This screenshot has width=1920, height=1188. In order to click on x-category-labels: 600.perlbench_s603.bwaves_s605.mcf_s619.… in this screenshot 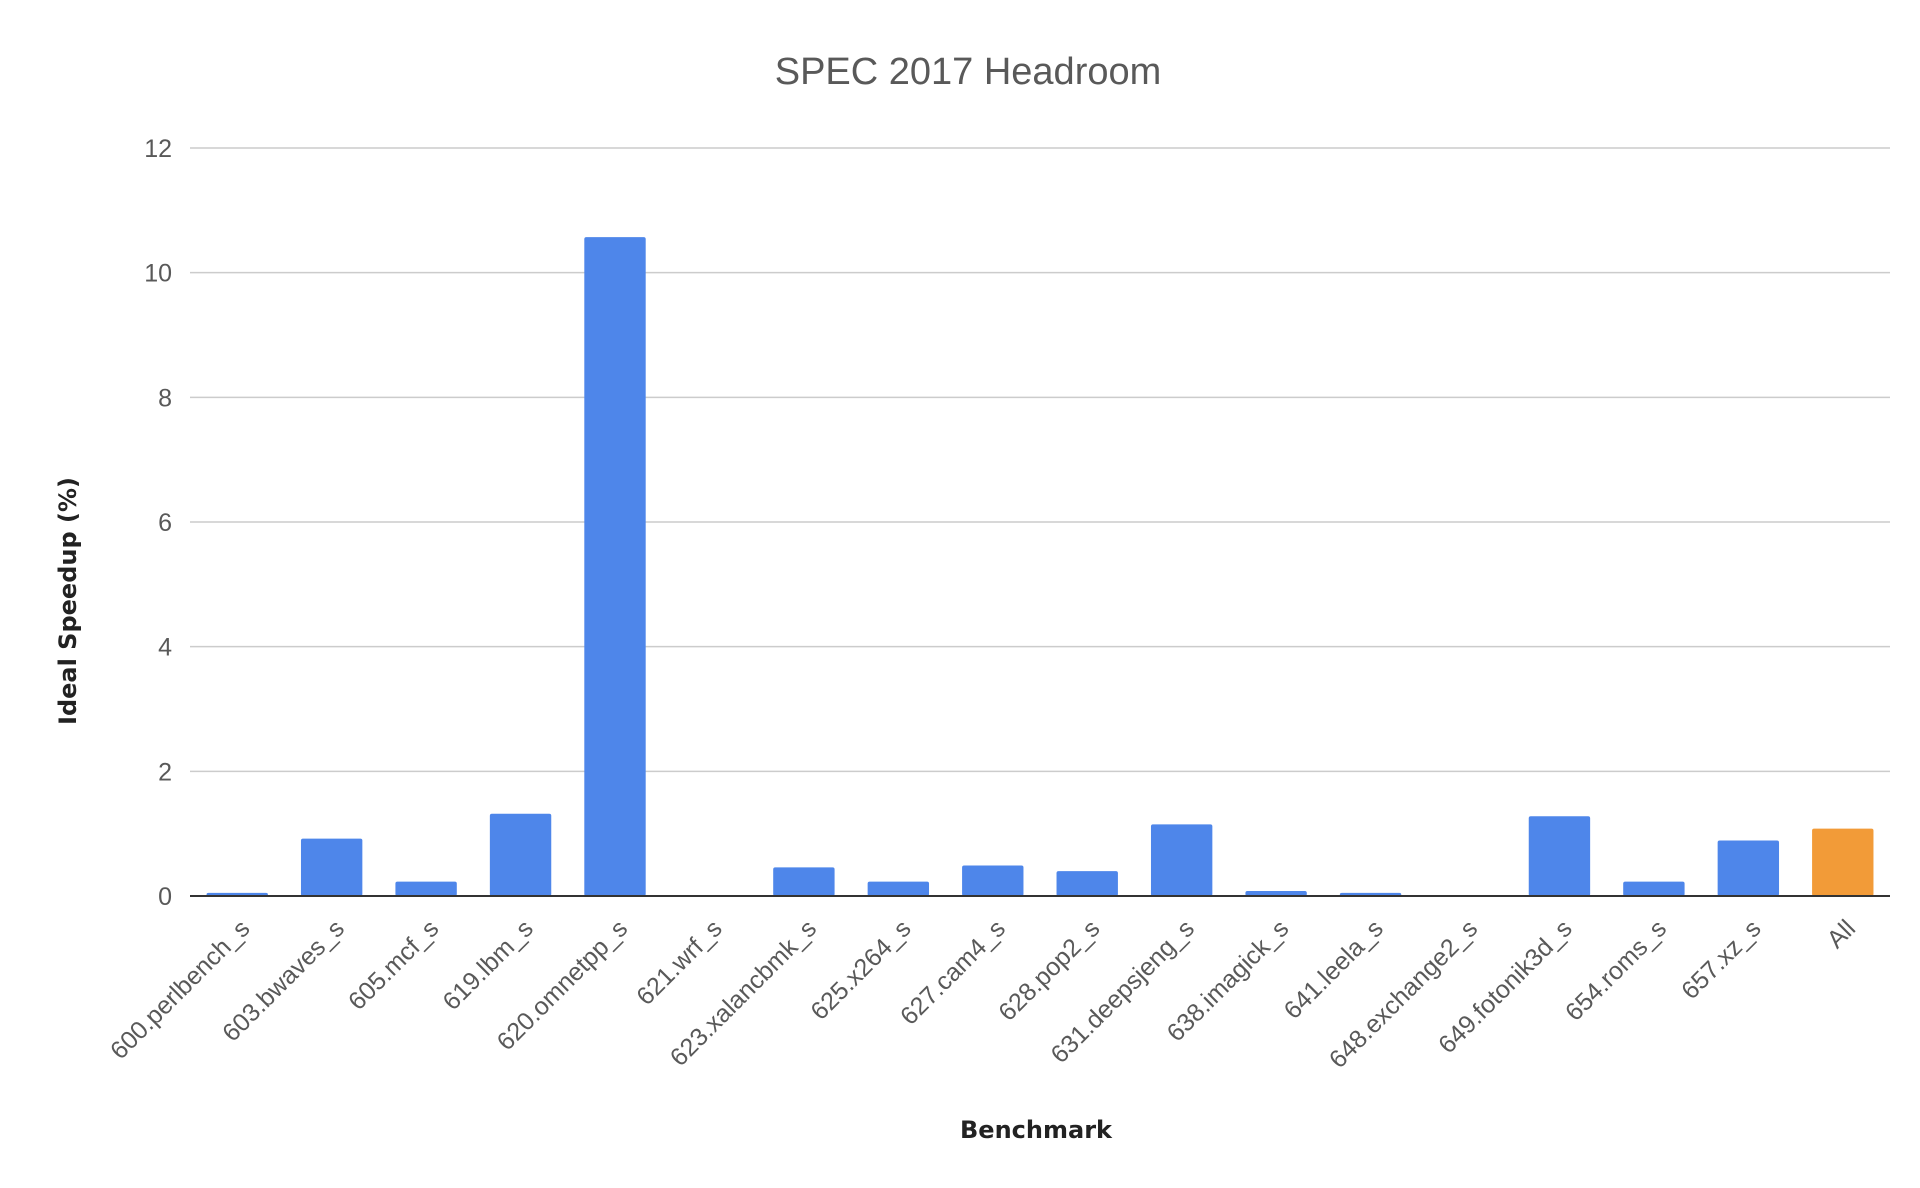, I will do `click(983, 993)`.